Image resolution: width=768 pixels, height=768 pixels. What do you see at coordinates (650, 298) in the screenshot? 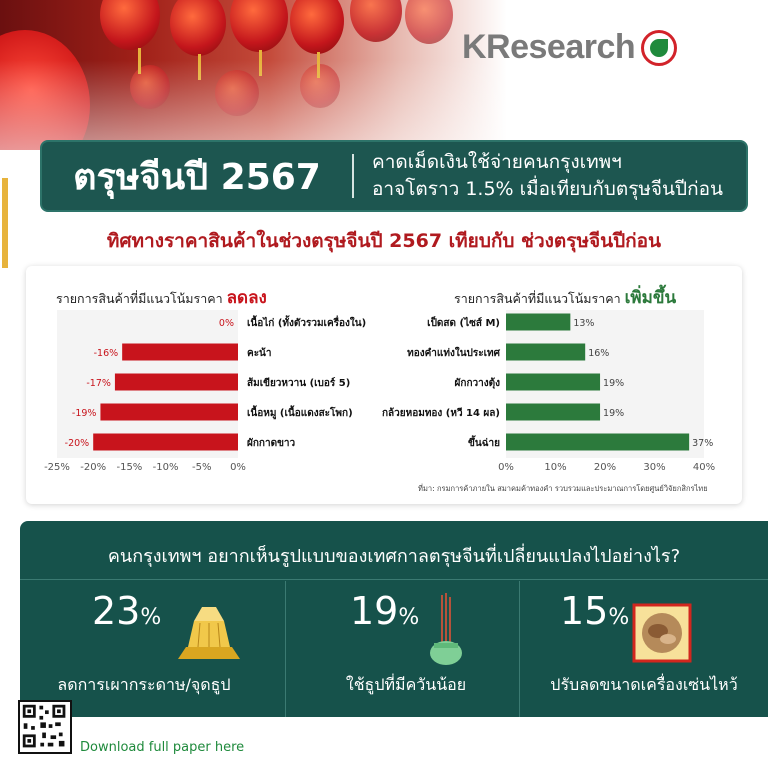
I see `increase-title-highlight: เพิ่มขึ้น` at bounding box center [650, 298].